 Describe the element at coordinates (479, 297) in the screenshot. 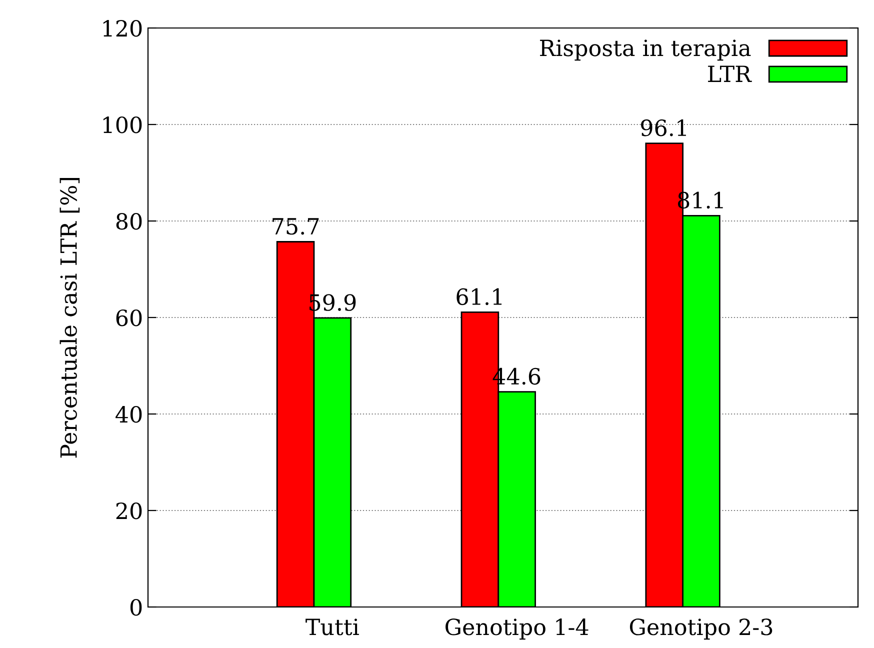

I see `data-label: 61.1` at that location.